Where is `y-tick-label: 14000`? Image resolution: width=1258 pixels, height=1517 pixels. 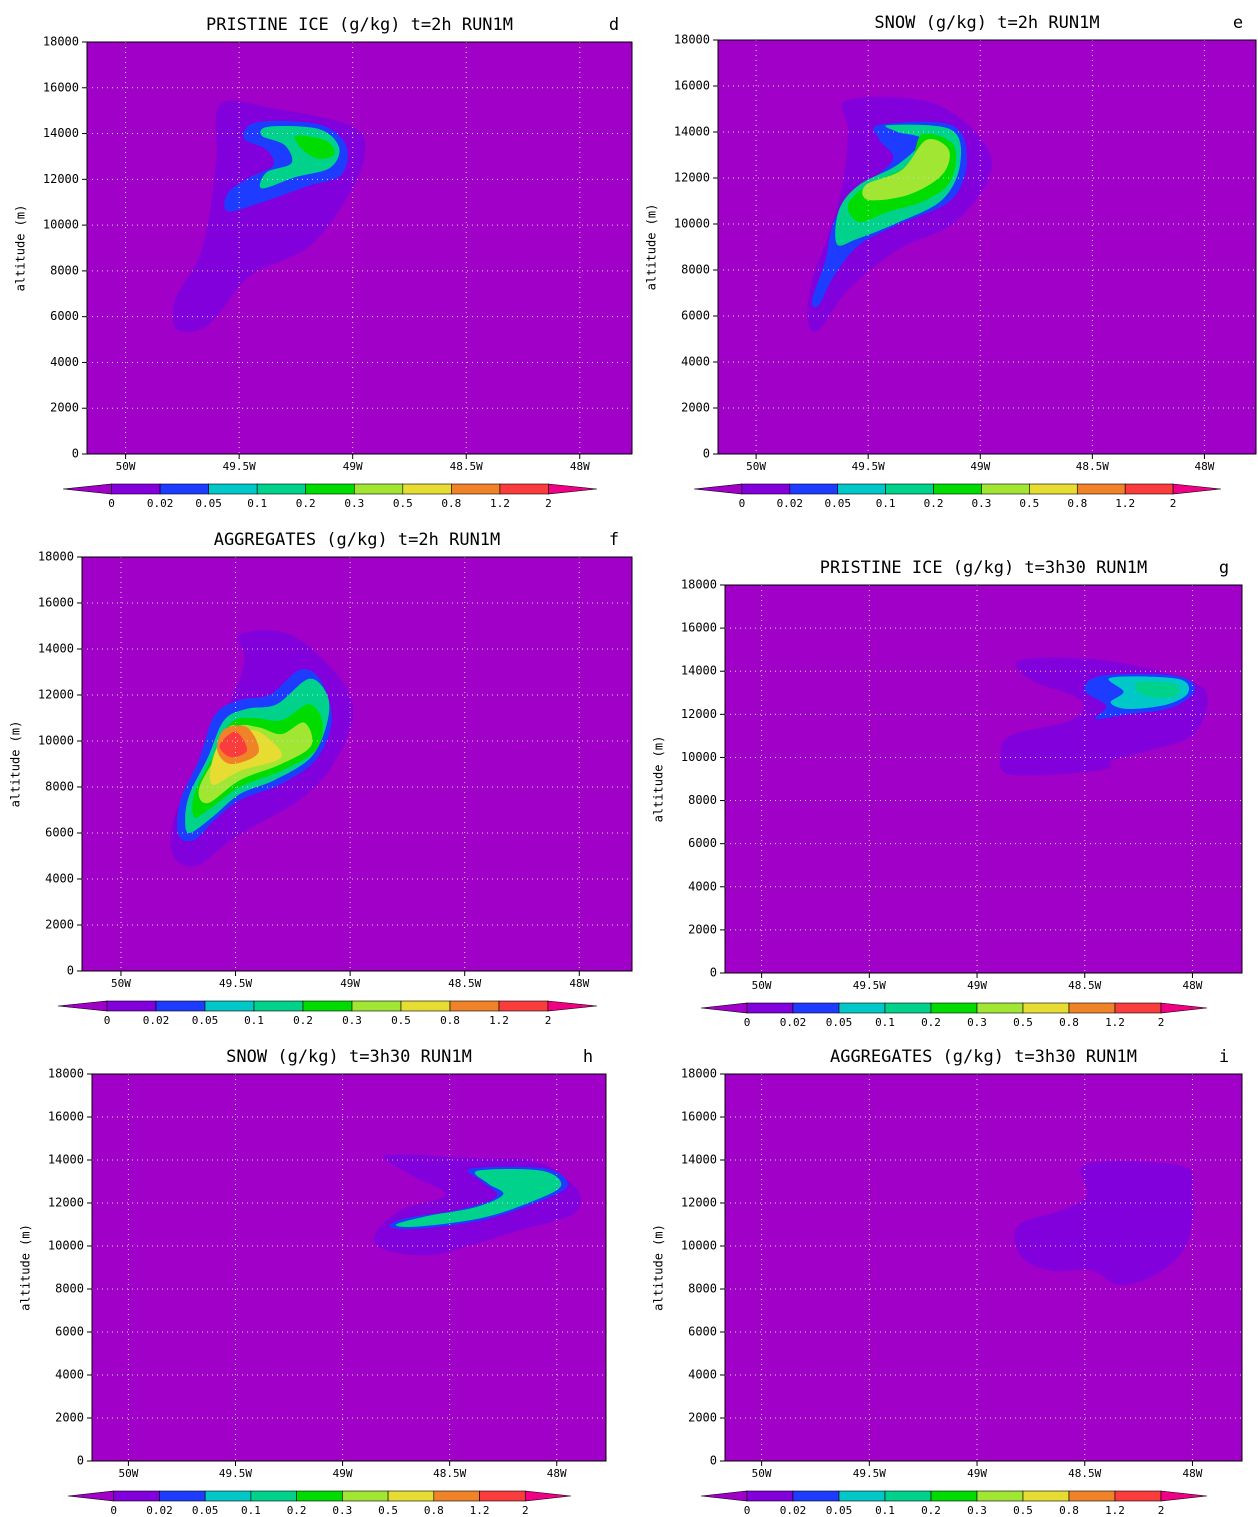 y-tick-label: 14000 is located at coordinates (61, 133).